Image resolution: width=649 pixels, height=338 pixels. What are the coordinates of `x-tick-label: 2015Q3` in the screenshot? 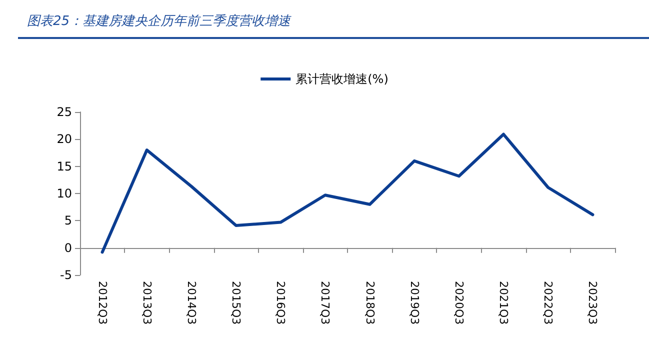 It's located at (236, 303).